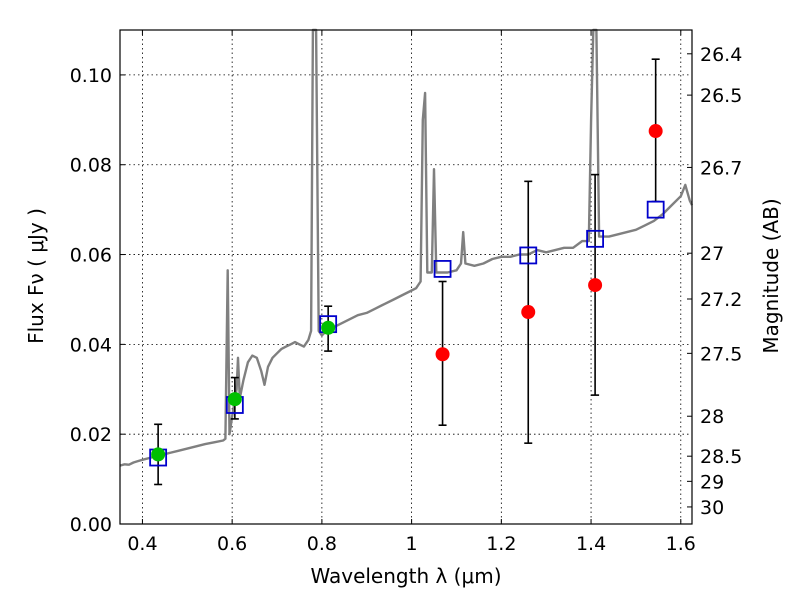 This screenshot has height=600, width=800. I want to click on y-axis-title: Flux Fν ( μJy ), so click(36, 276).